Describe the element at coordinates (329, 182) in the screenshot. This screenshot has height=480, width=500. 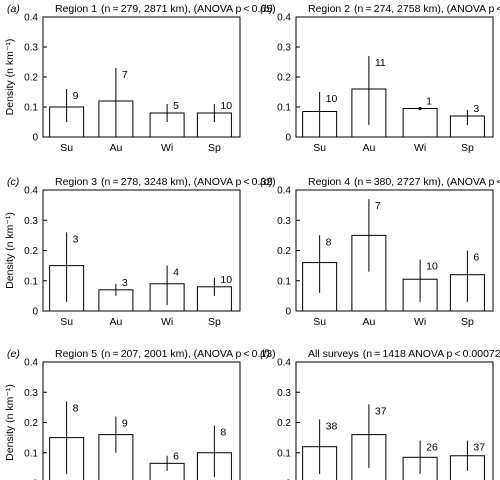
I see `panel-title-region: Region 4` at that location.